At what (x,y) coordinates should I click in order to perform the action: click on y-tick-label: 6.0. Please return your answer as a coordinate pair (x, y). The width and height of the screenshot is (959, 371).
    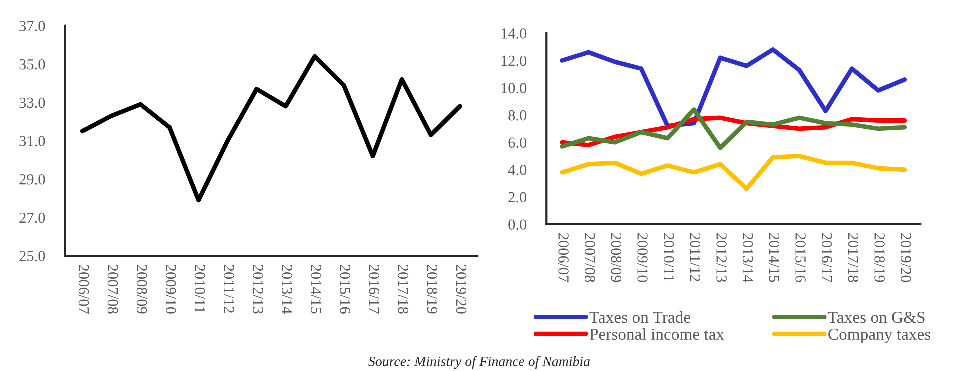
    Looking at the image, I should click on (517, 143).